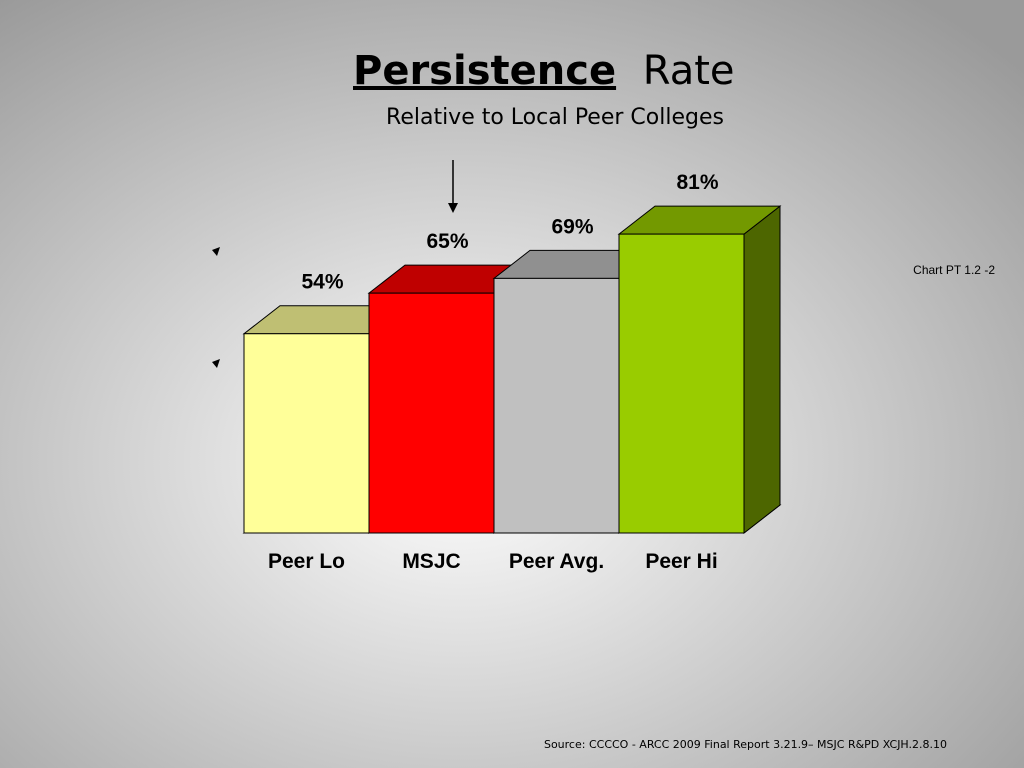 This screenshot has height=768, width=1024. I want to click on data-label: 65%, so click(447, 241).